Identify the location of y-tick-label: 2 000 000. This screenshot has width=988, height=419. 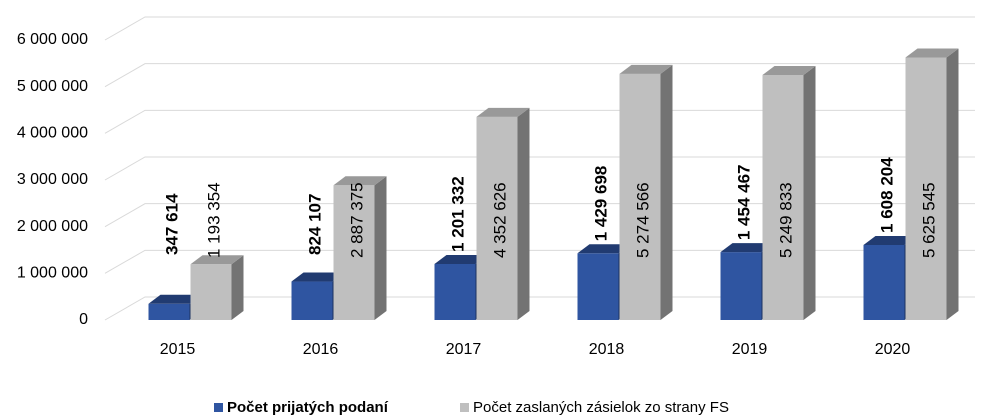
(52, 226).